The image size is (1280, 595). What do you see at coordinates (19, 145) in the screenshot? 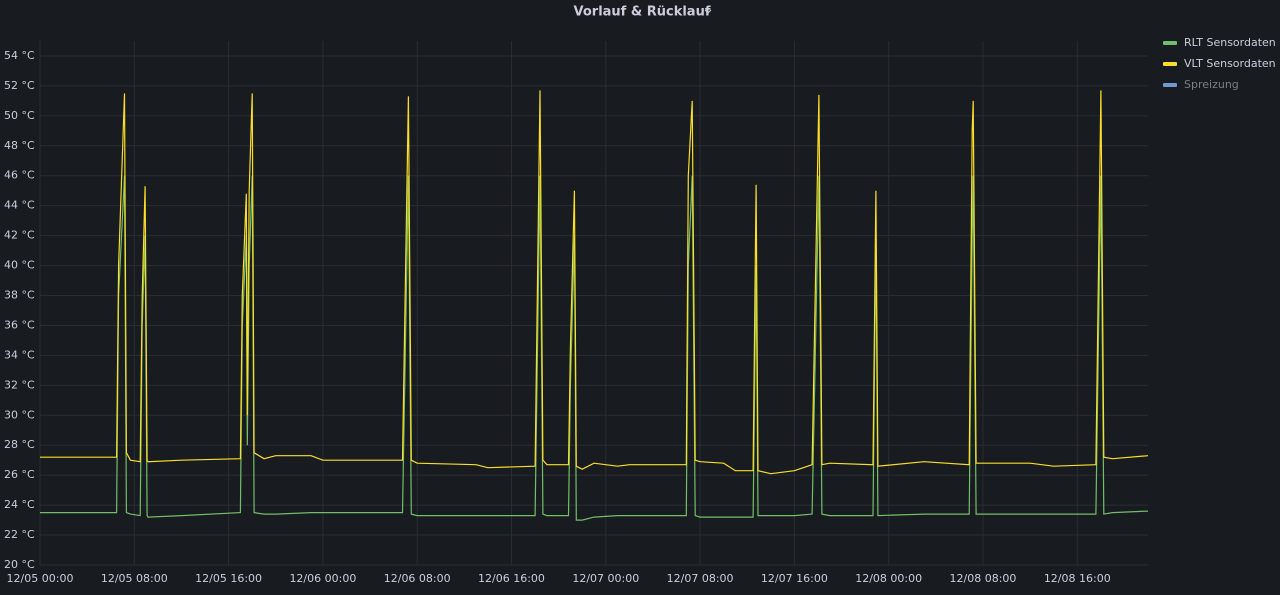
I see `y-tick-label: 48 °C` at bounding box center [19, 145].